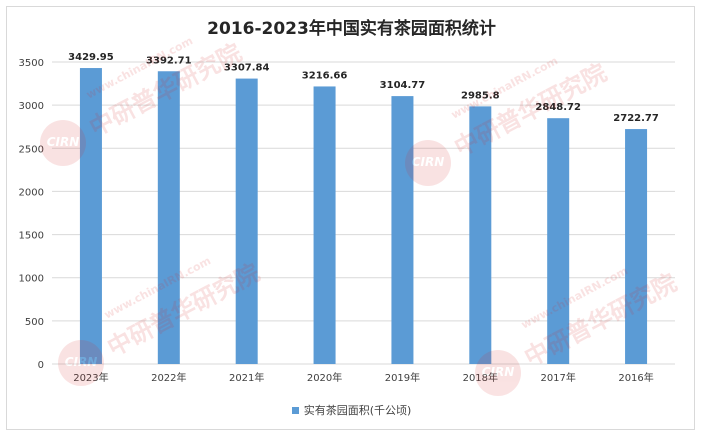 The height and width of the screenshot is (438, 703). I want to click on y-tick-label: 3000, so click(31, 106).